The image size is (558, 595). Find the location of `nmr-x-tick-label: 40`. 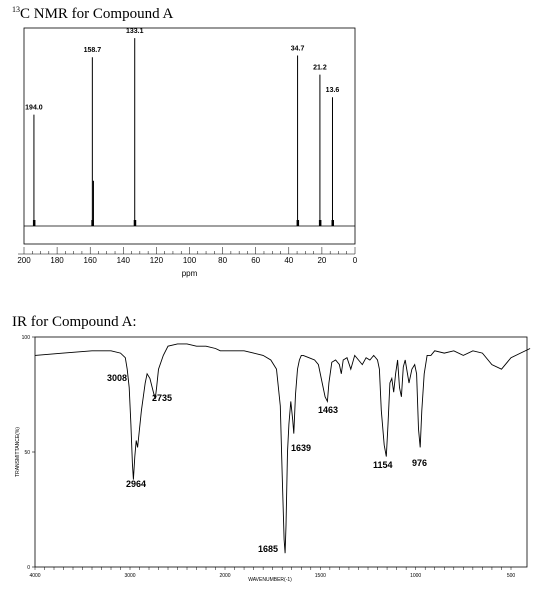

nmr-x-tick-label: 40 is located at coordinates (288, 260).